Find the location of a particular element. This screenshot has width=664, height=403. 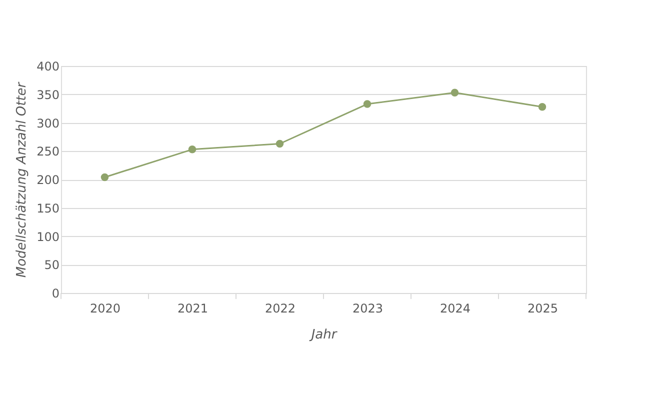

y-tick-label: 400 is located at coordinates (48, 67).